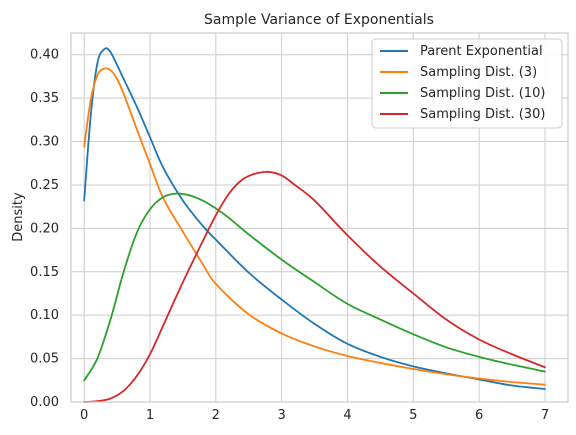 Image resolution: width=576 pixels, height=435 pixels. Describe the element at coordinates (44, 359) in the screenshot. I see `y-tick-label-1: 0.05` at that location.